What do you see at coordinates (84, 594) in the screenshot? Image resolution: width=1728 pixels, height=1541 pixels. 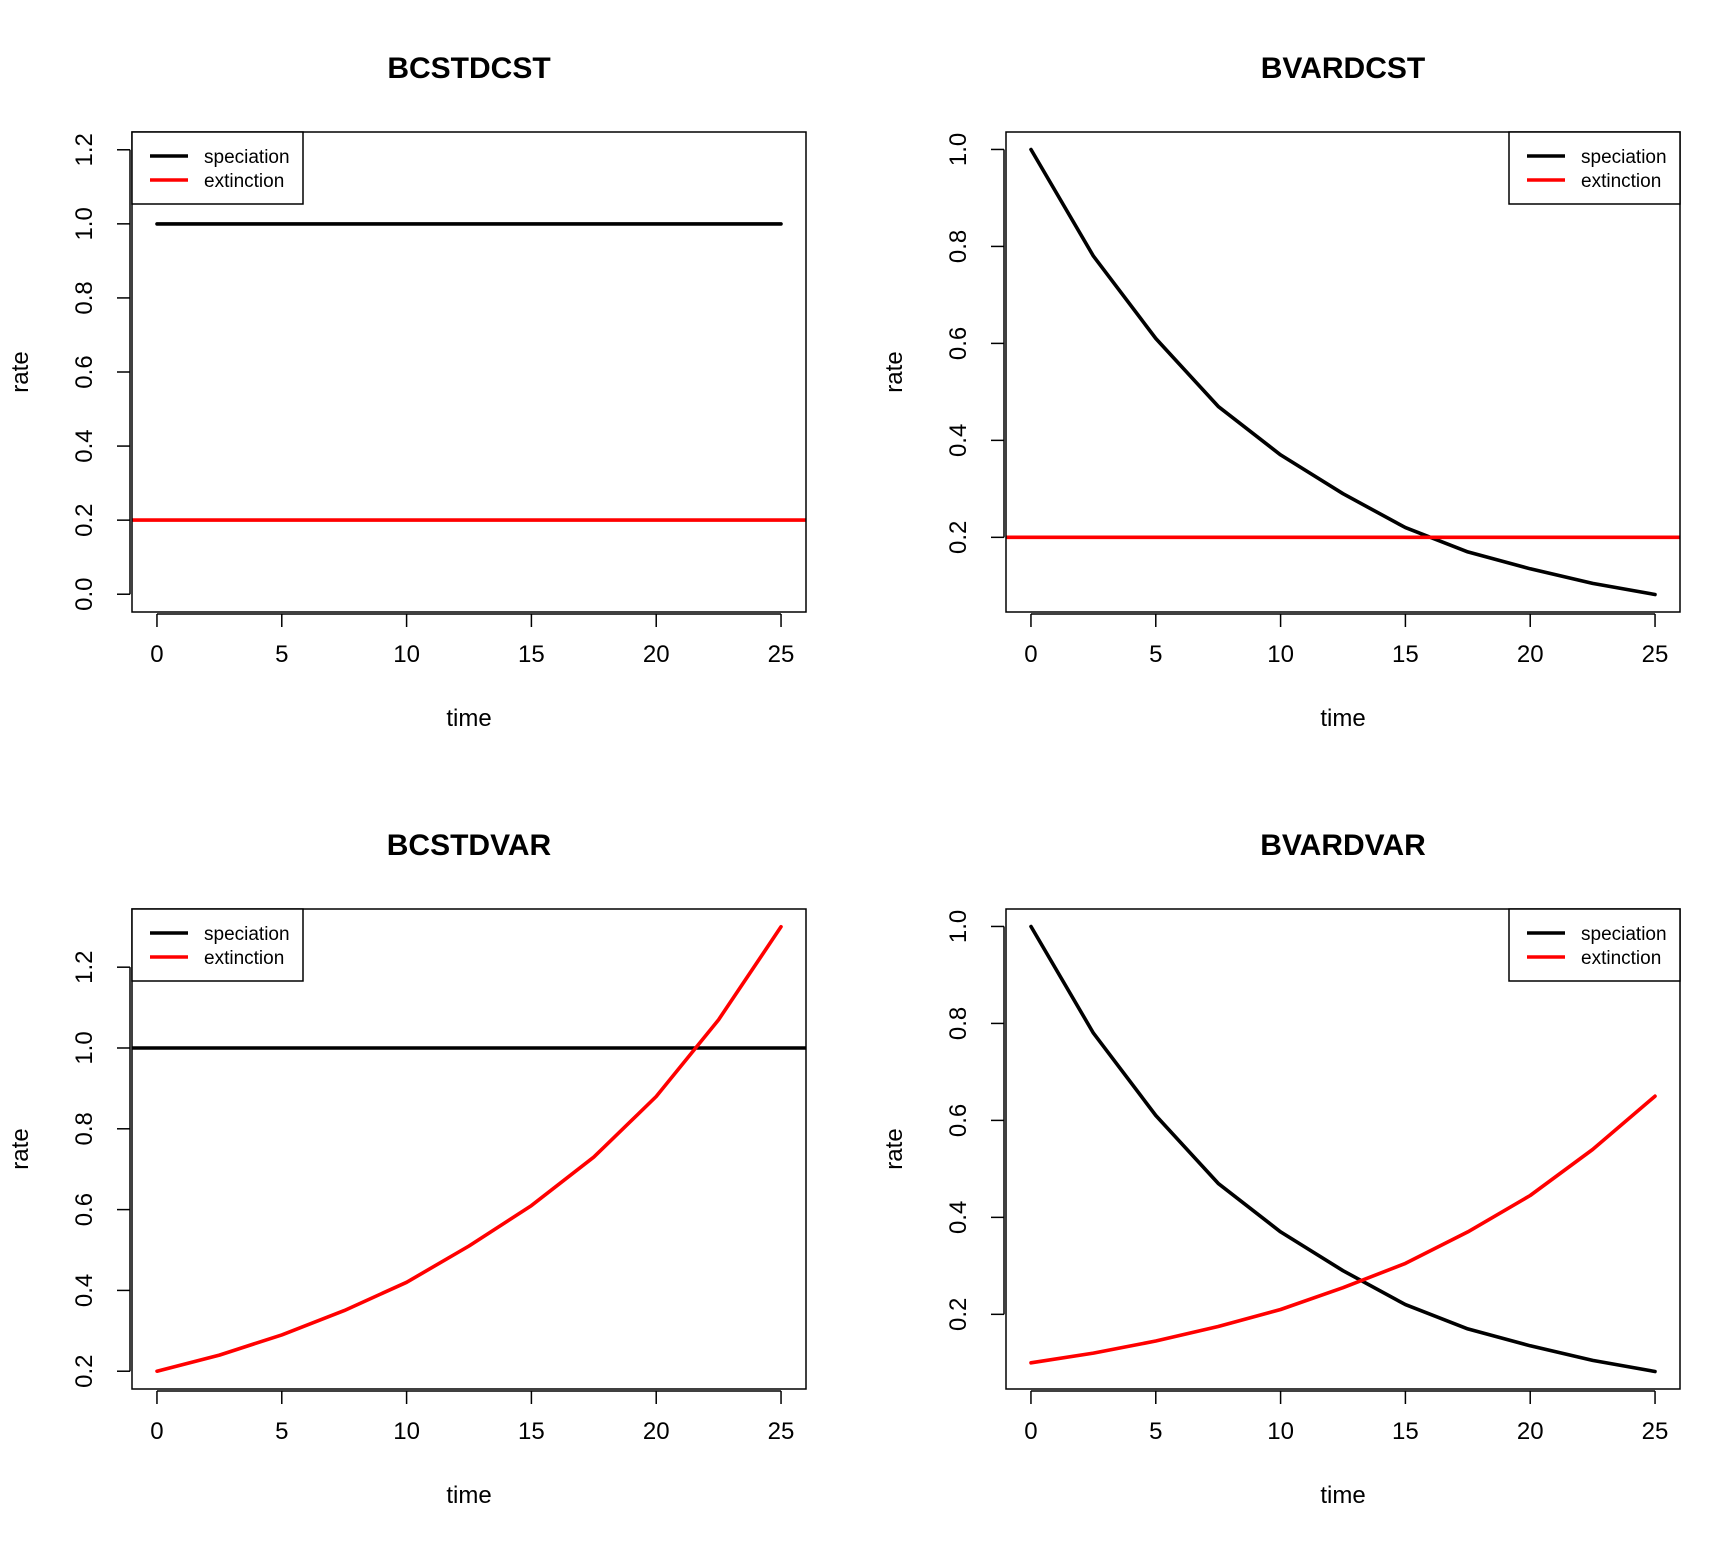 I see `y-tick-label: 0.0` at bounding box center [84, 594].